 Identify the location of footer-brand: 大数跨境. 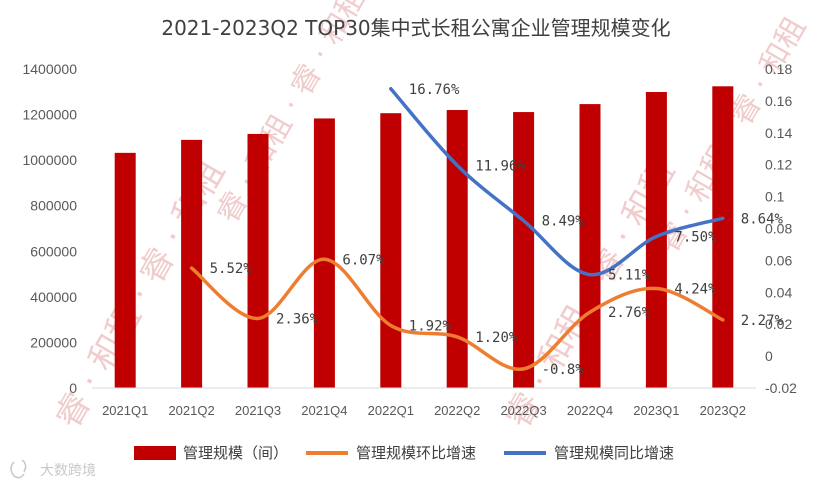
(53, 469).